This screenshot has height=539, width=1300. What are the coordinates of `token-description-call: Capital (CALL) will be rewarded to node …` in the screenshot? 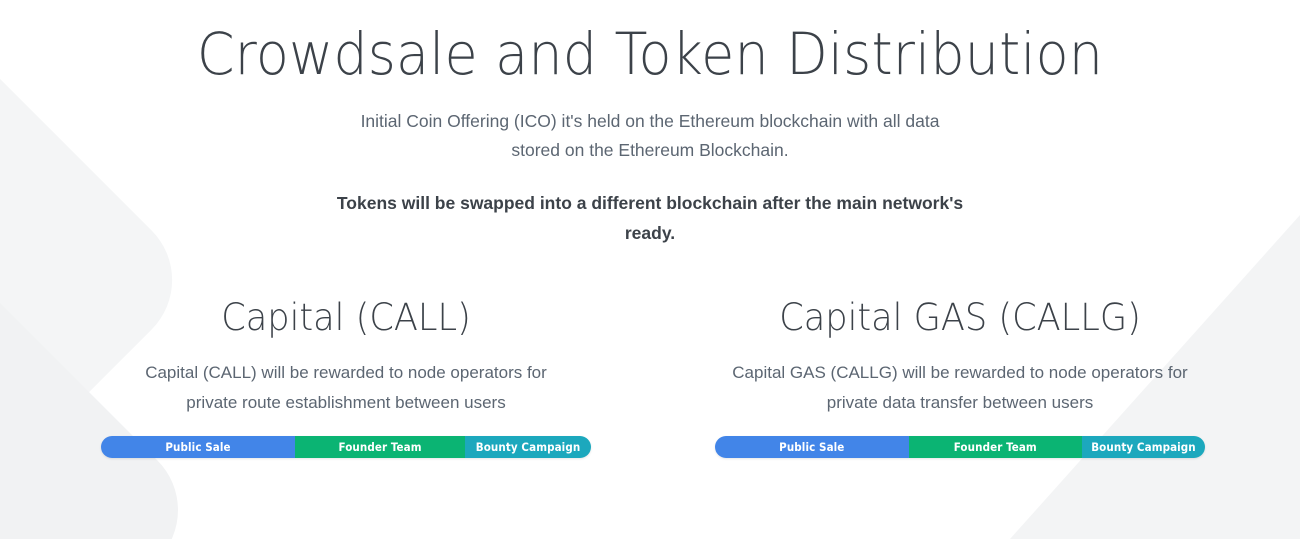 It's located at (346, 379).